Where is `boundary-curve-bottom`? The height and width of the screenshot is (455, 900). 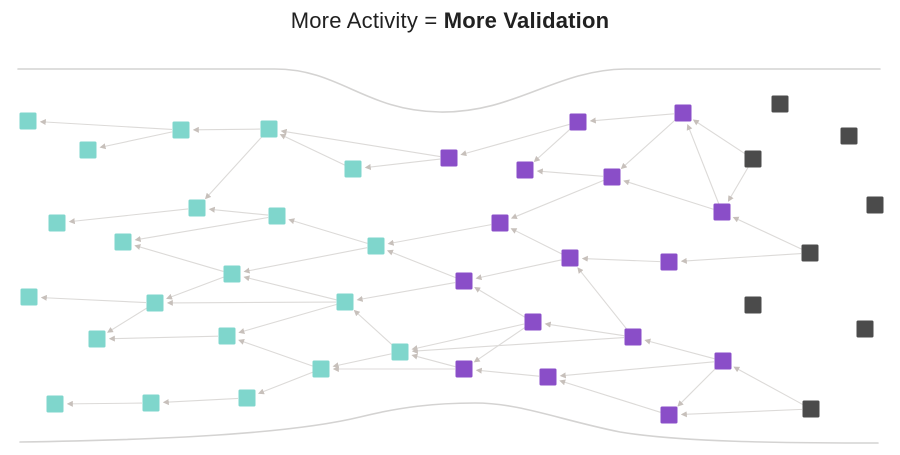
boundary-curve-bottom is located at coordinates (449, 423).